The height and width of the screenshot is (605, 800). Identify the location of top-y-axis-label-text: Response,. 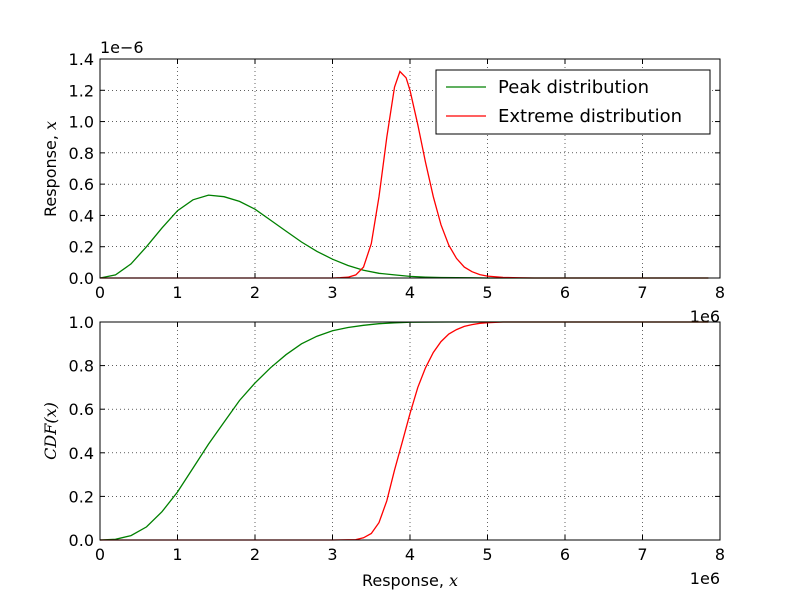
(50, 173).